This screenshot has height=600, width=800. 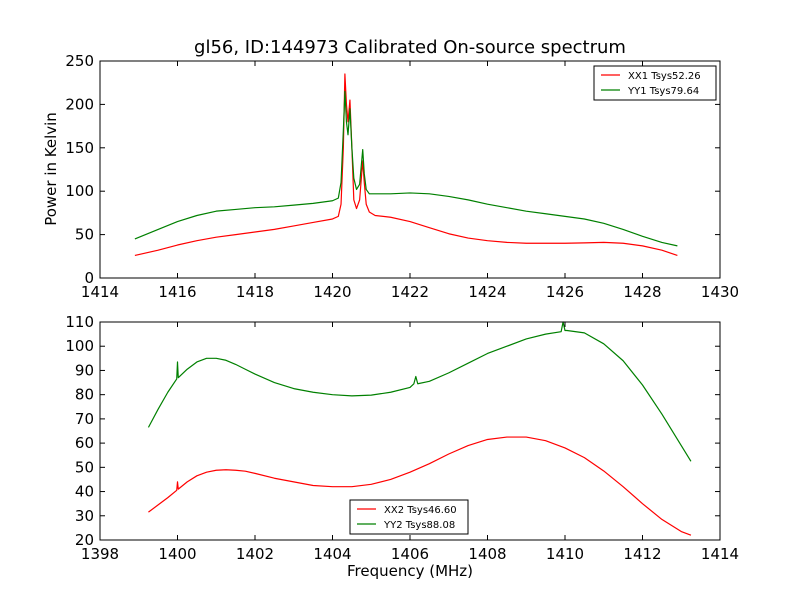 I want to click on x-tick-label: 1406, so click(x=410, y=554).